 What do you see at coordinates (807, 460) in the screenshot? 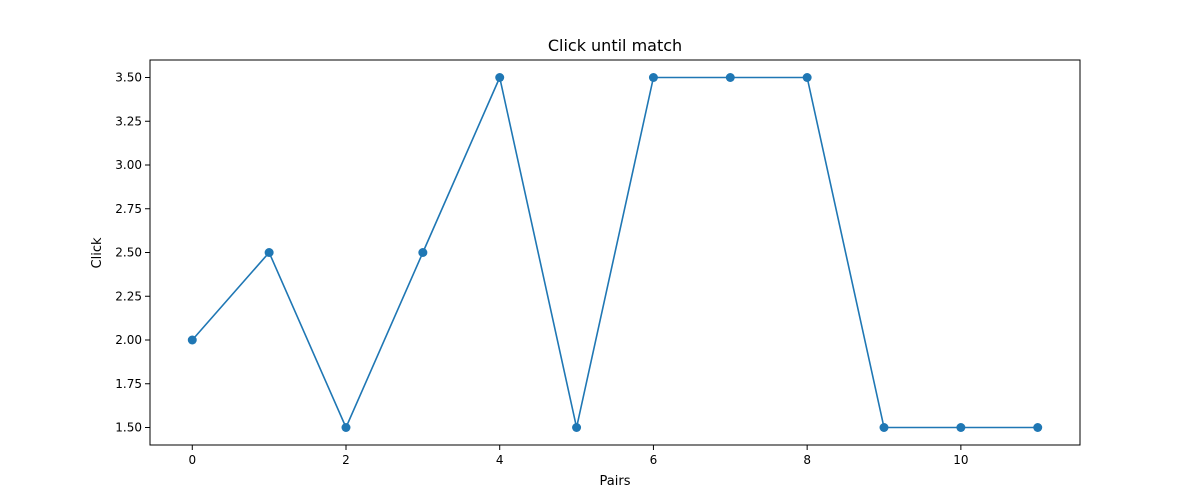
I see `x-tick-label: 8` at bounding box center [807, 460].